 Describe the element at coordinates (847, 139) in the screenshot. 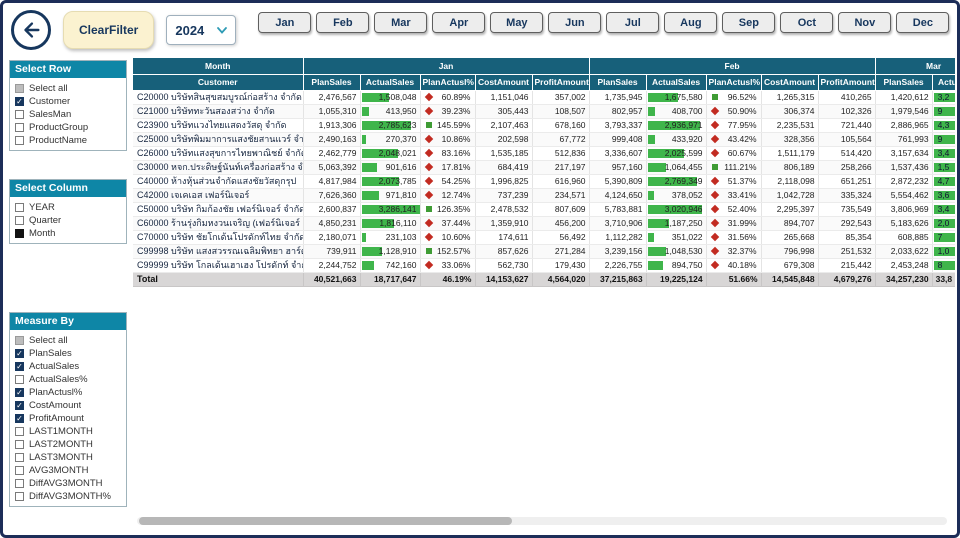

I see `profit-amount-cell: 105,564` at that location.